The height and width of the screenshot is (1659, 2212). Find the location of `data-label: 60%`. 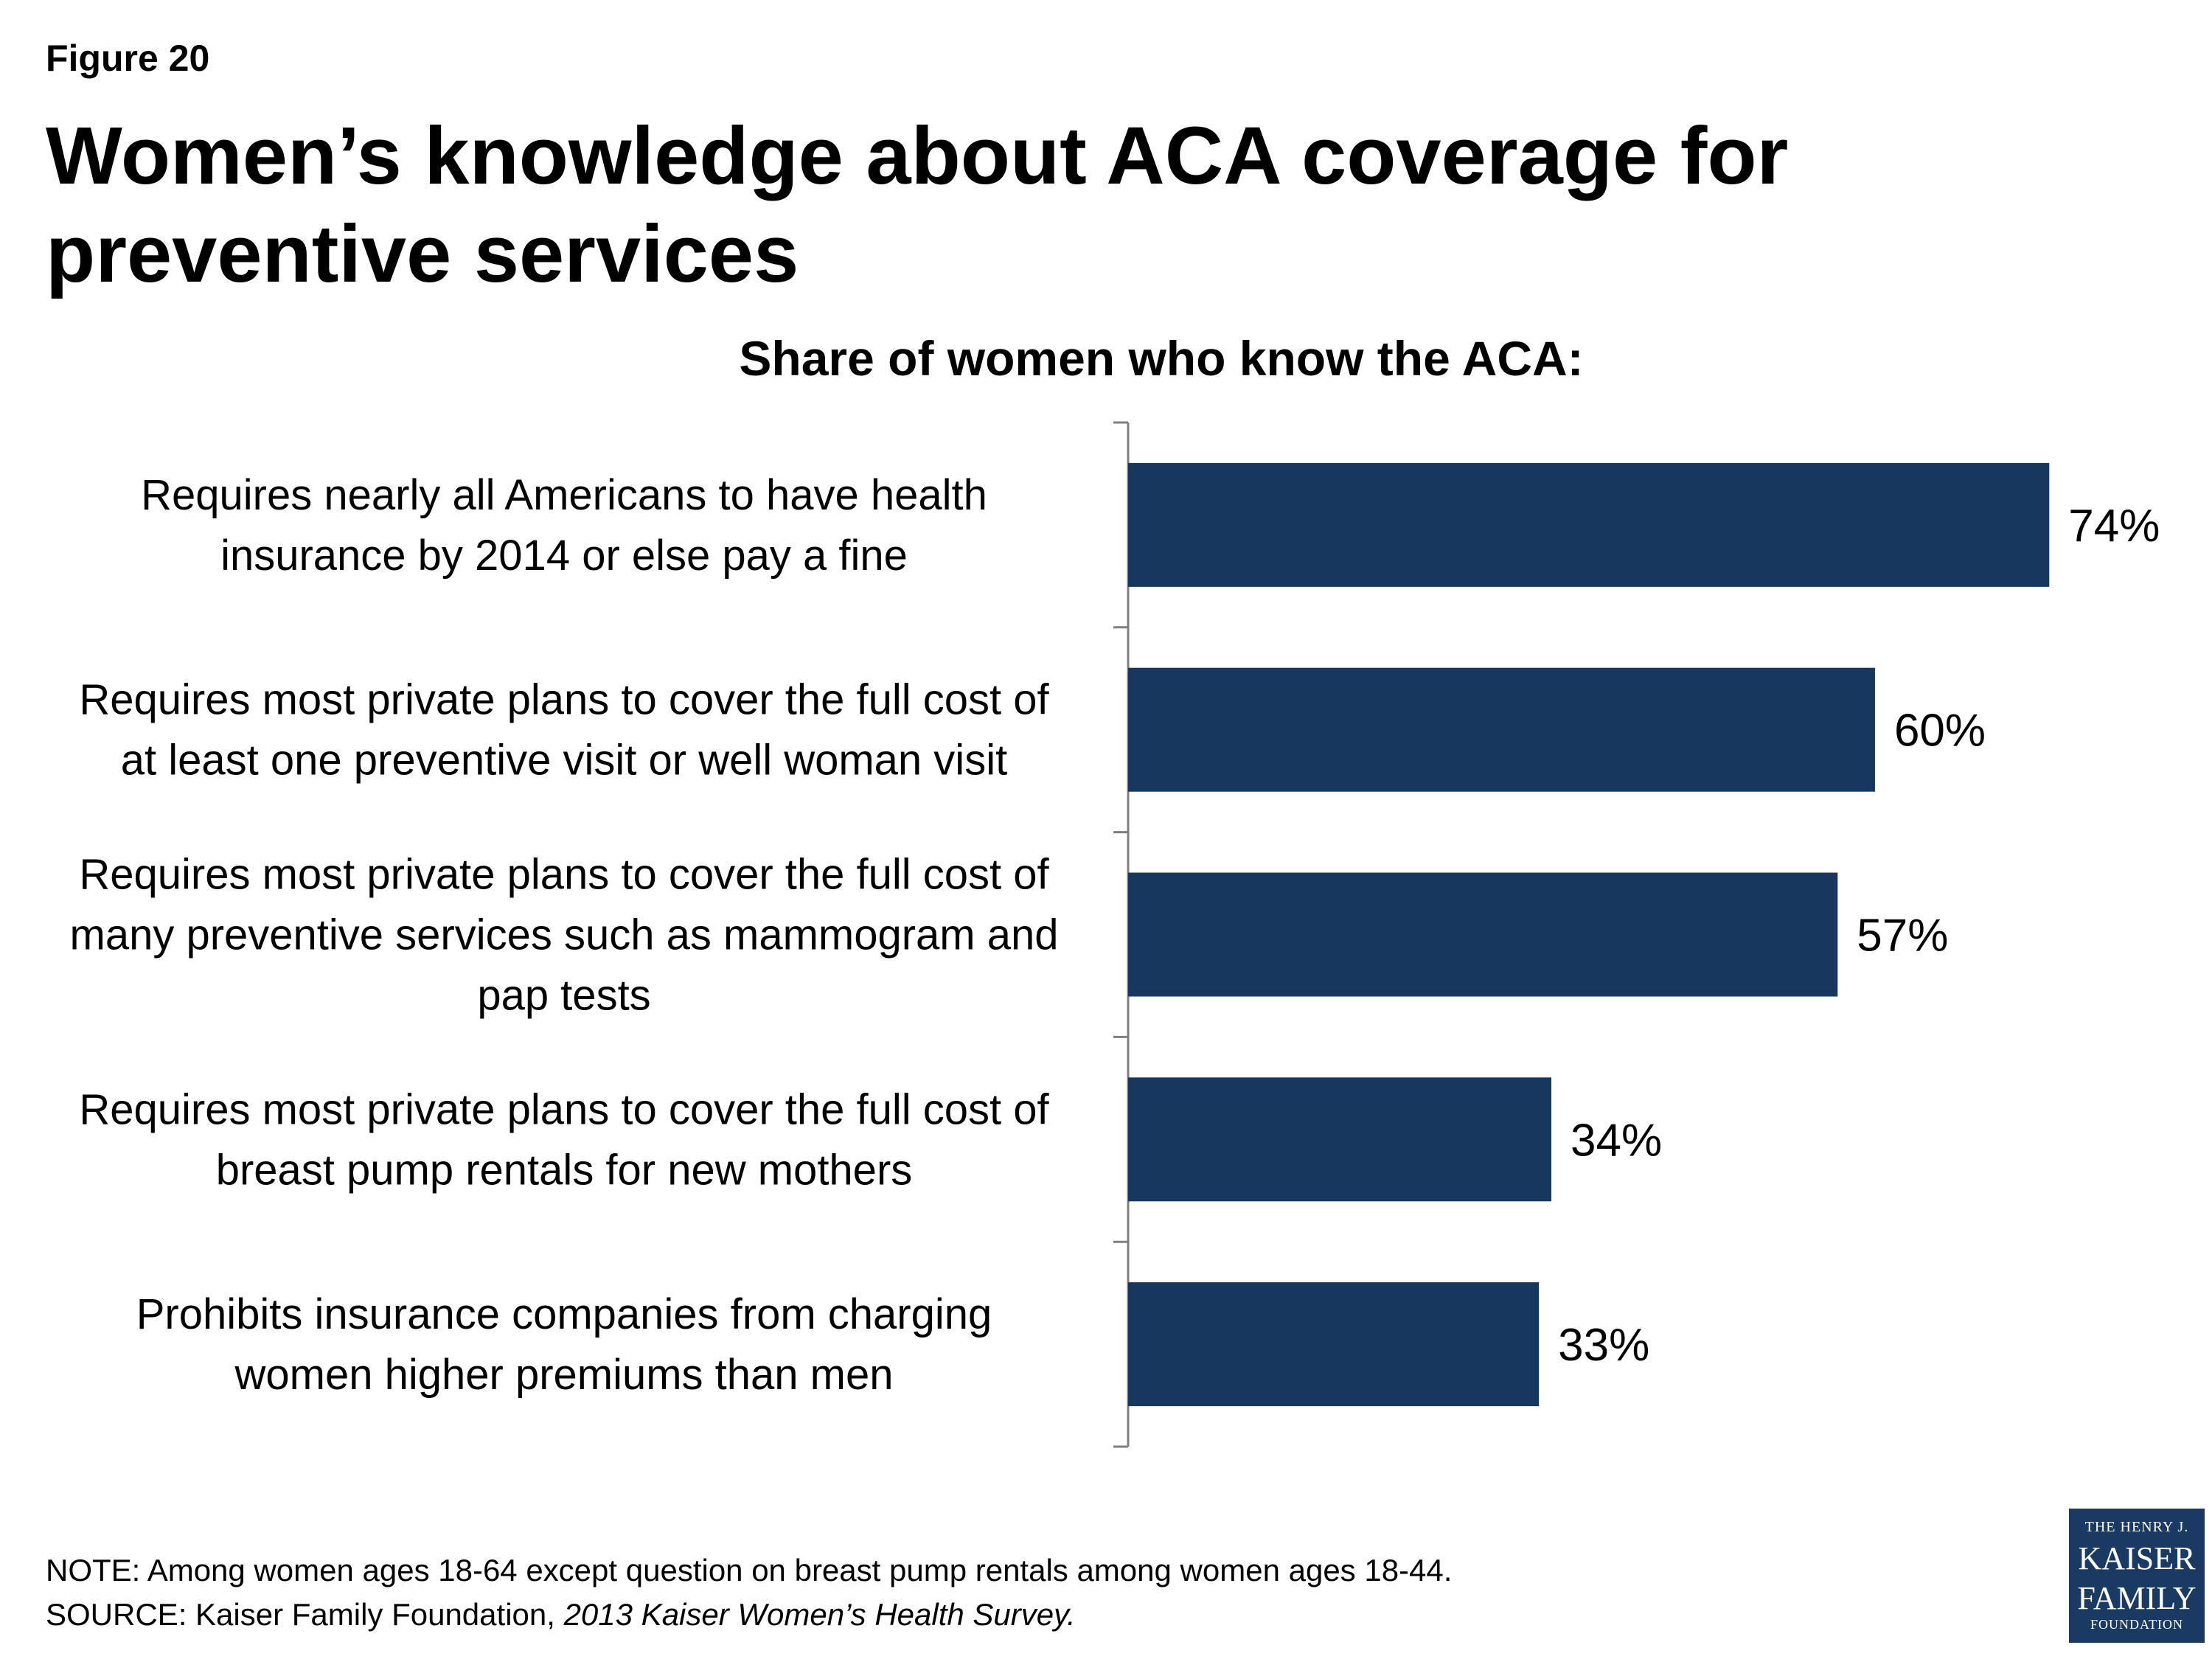

data-label: 60% is located at coordinates (1940, 731).